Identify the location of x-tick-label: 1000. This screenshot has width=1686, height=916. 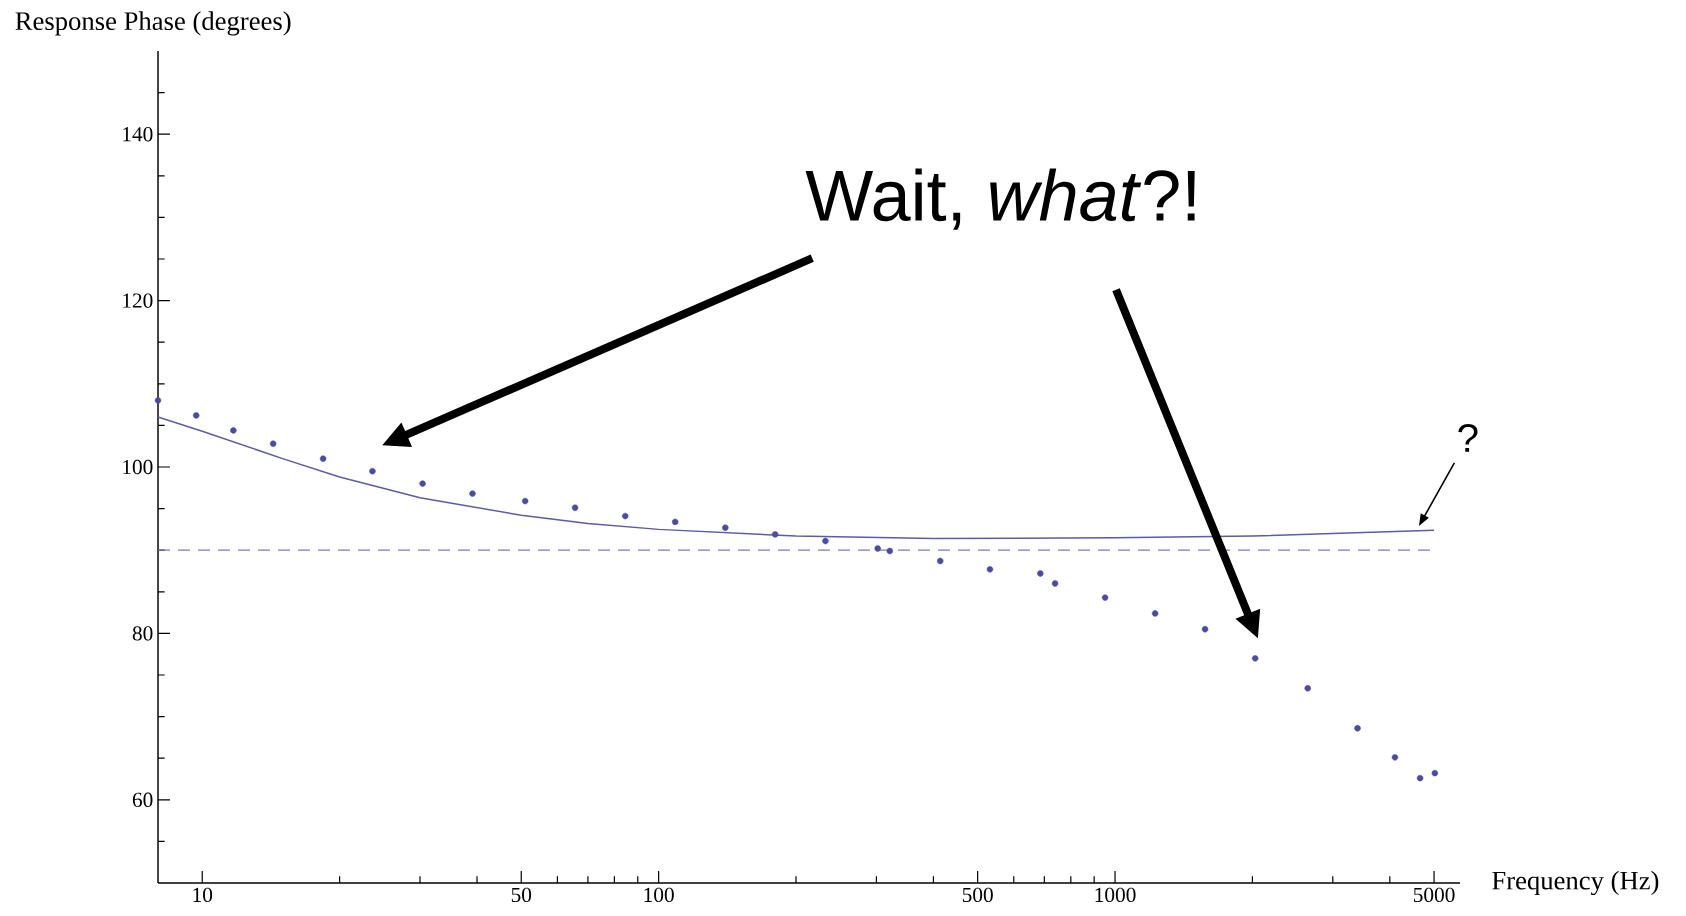
(1115, 895).